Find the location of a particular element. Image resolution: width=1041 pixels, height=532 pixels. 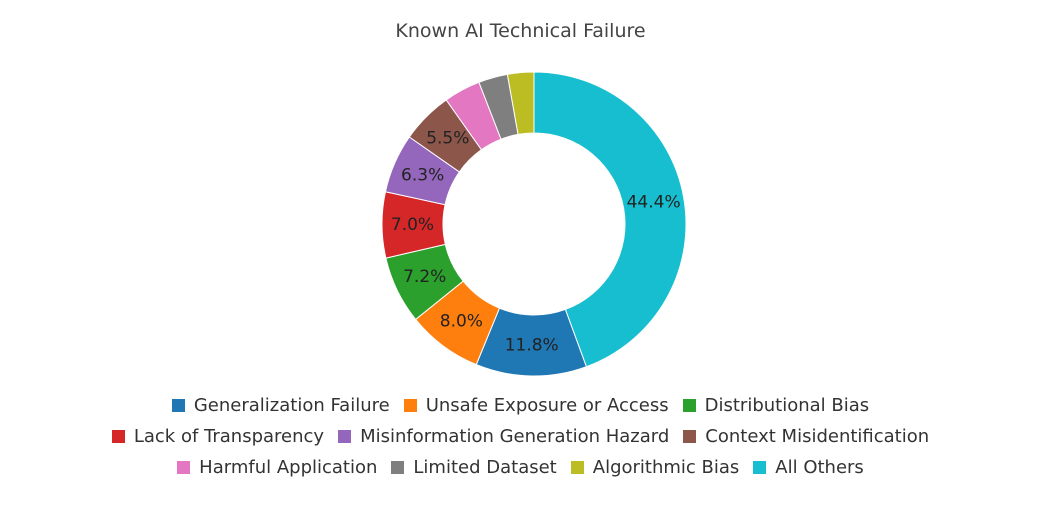

legend-item-context-misidentification: Context Misidentification is located at coordinates (806, 436).